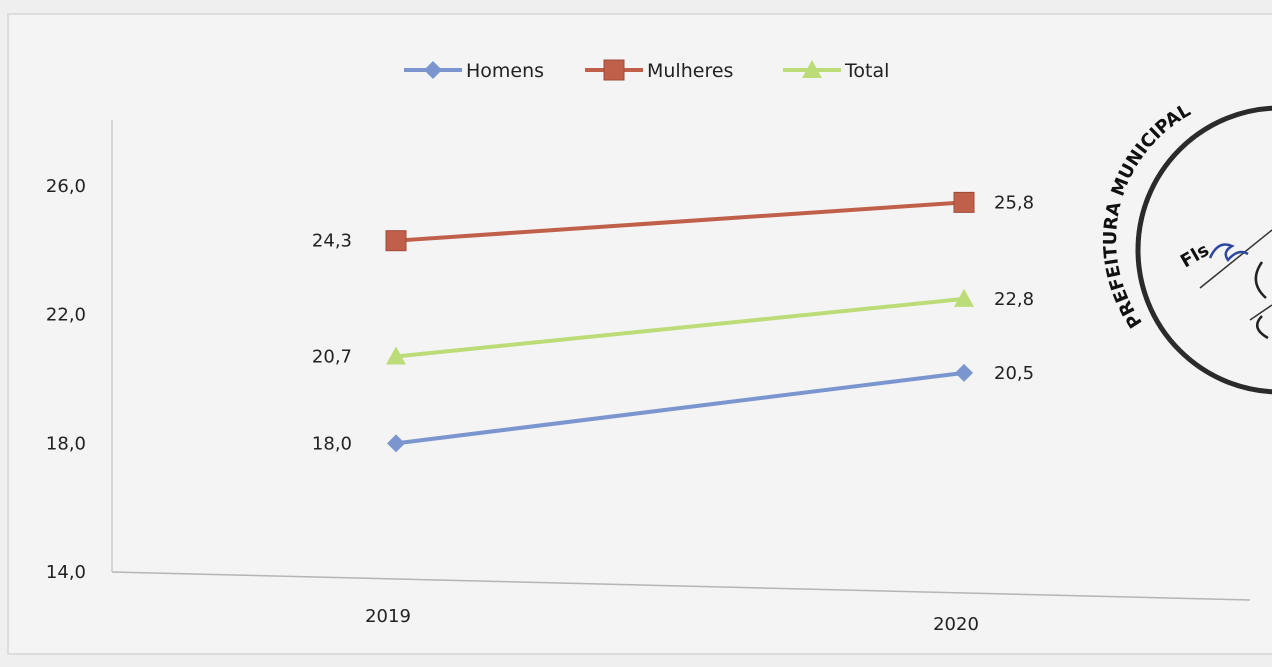 The height and width of the screenshot is (667, 1272). Describe the element at coordinates (66, 186) in the screenshot. I see `y-tick-label: 26,0` at that location.